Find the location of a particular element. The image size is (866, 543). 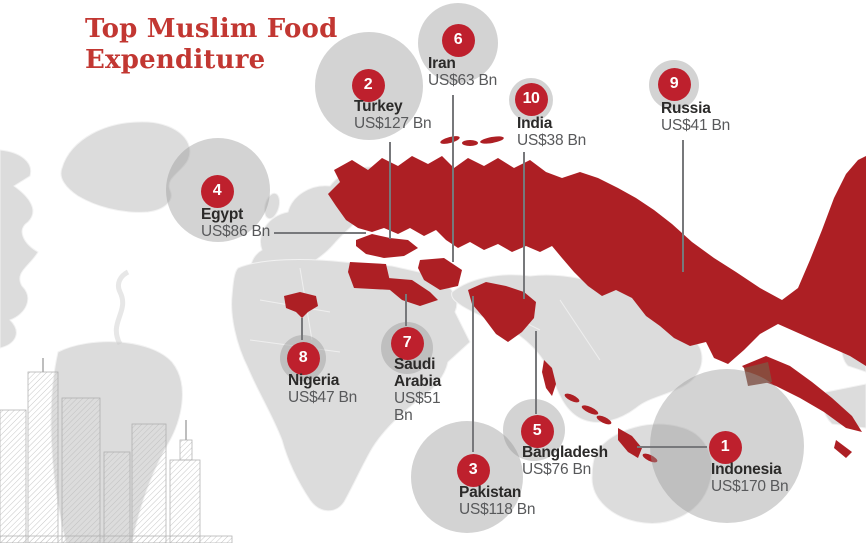

map-north-america is located at coordinates (19, 249).